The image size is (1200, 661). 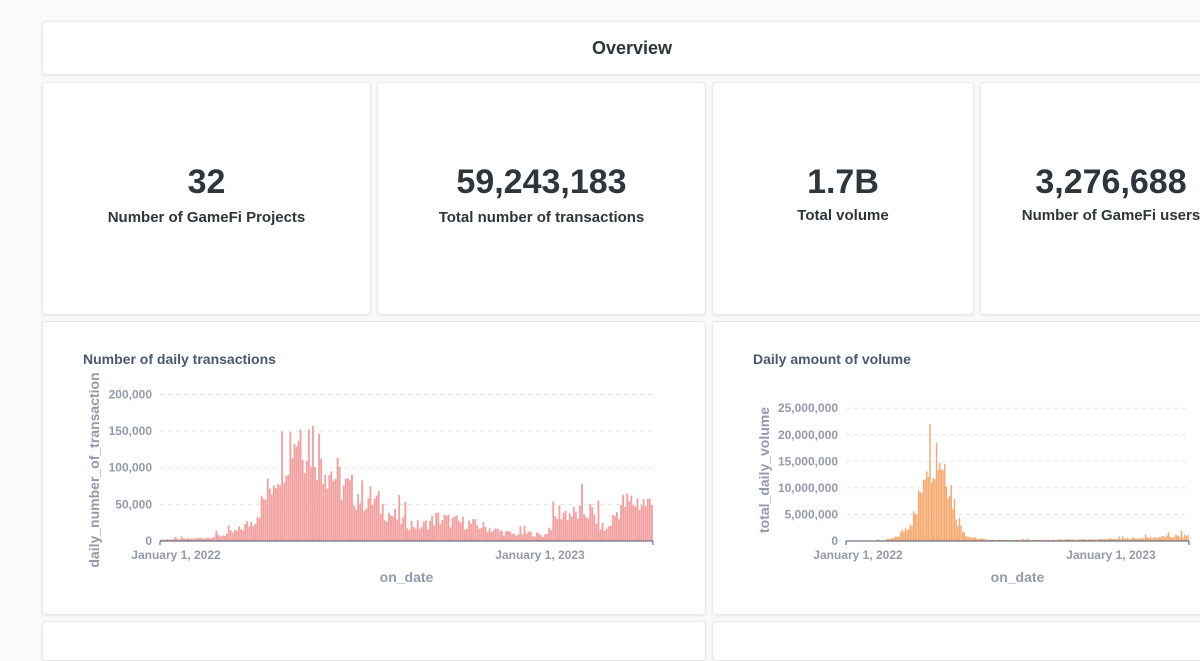 What do you see at coordinates (1111, 555) in the screenshot?
I see `x-tick-label: January 1, 2023` at bounding box center [1111, 555].